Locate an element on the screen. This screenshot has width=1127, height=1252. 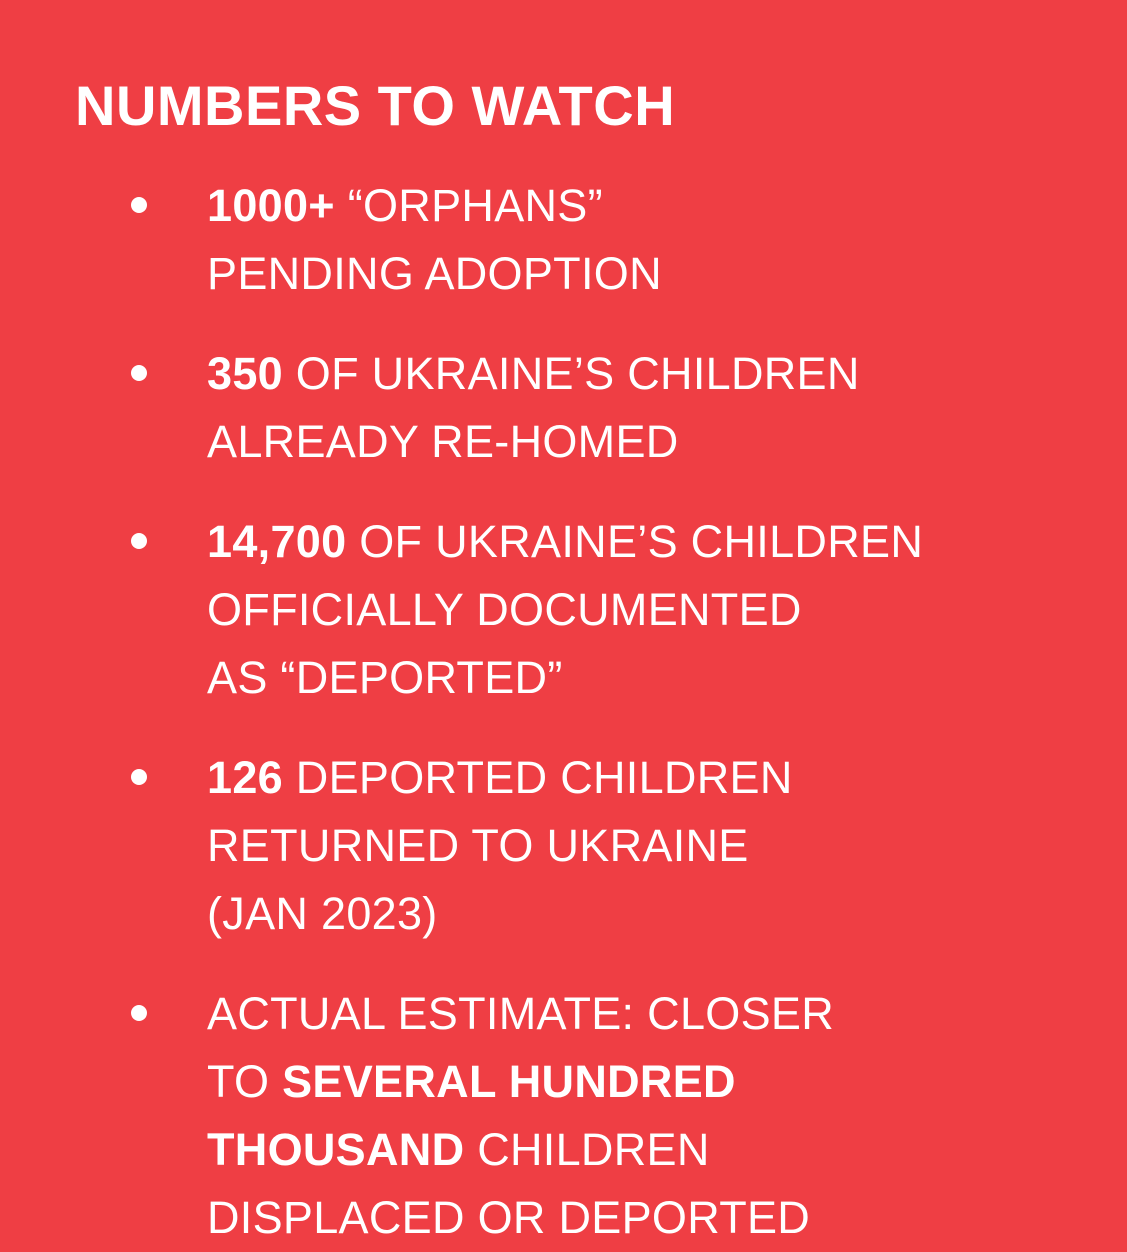
highlight-number: 1000+ is located at coordinates (271, 205).